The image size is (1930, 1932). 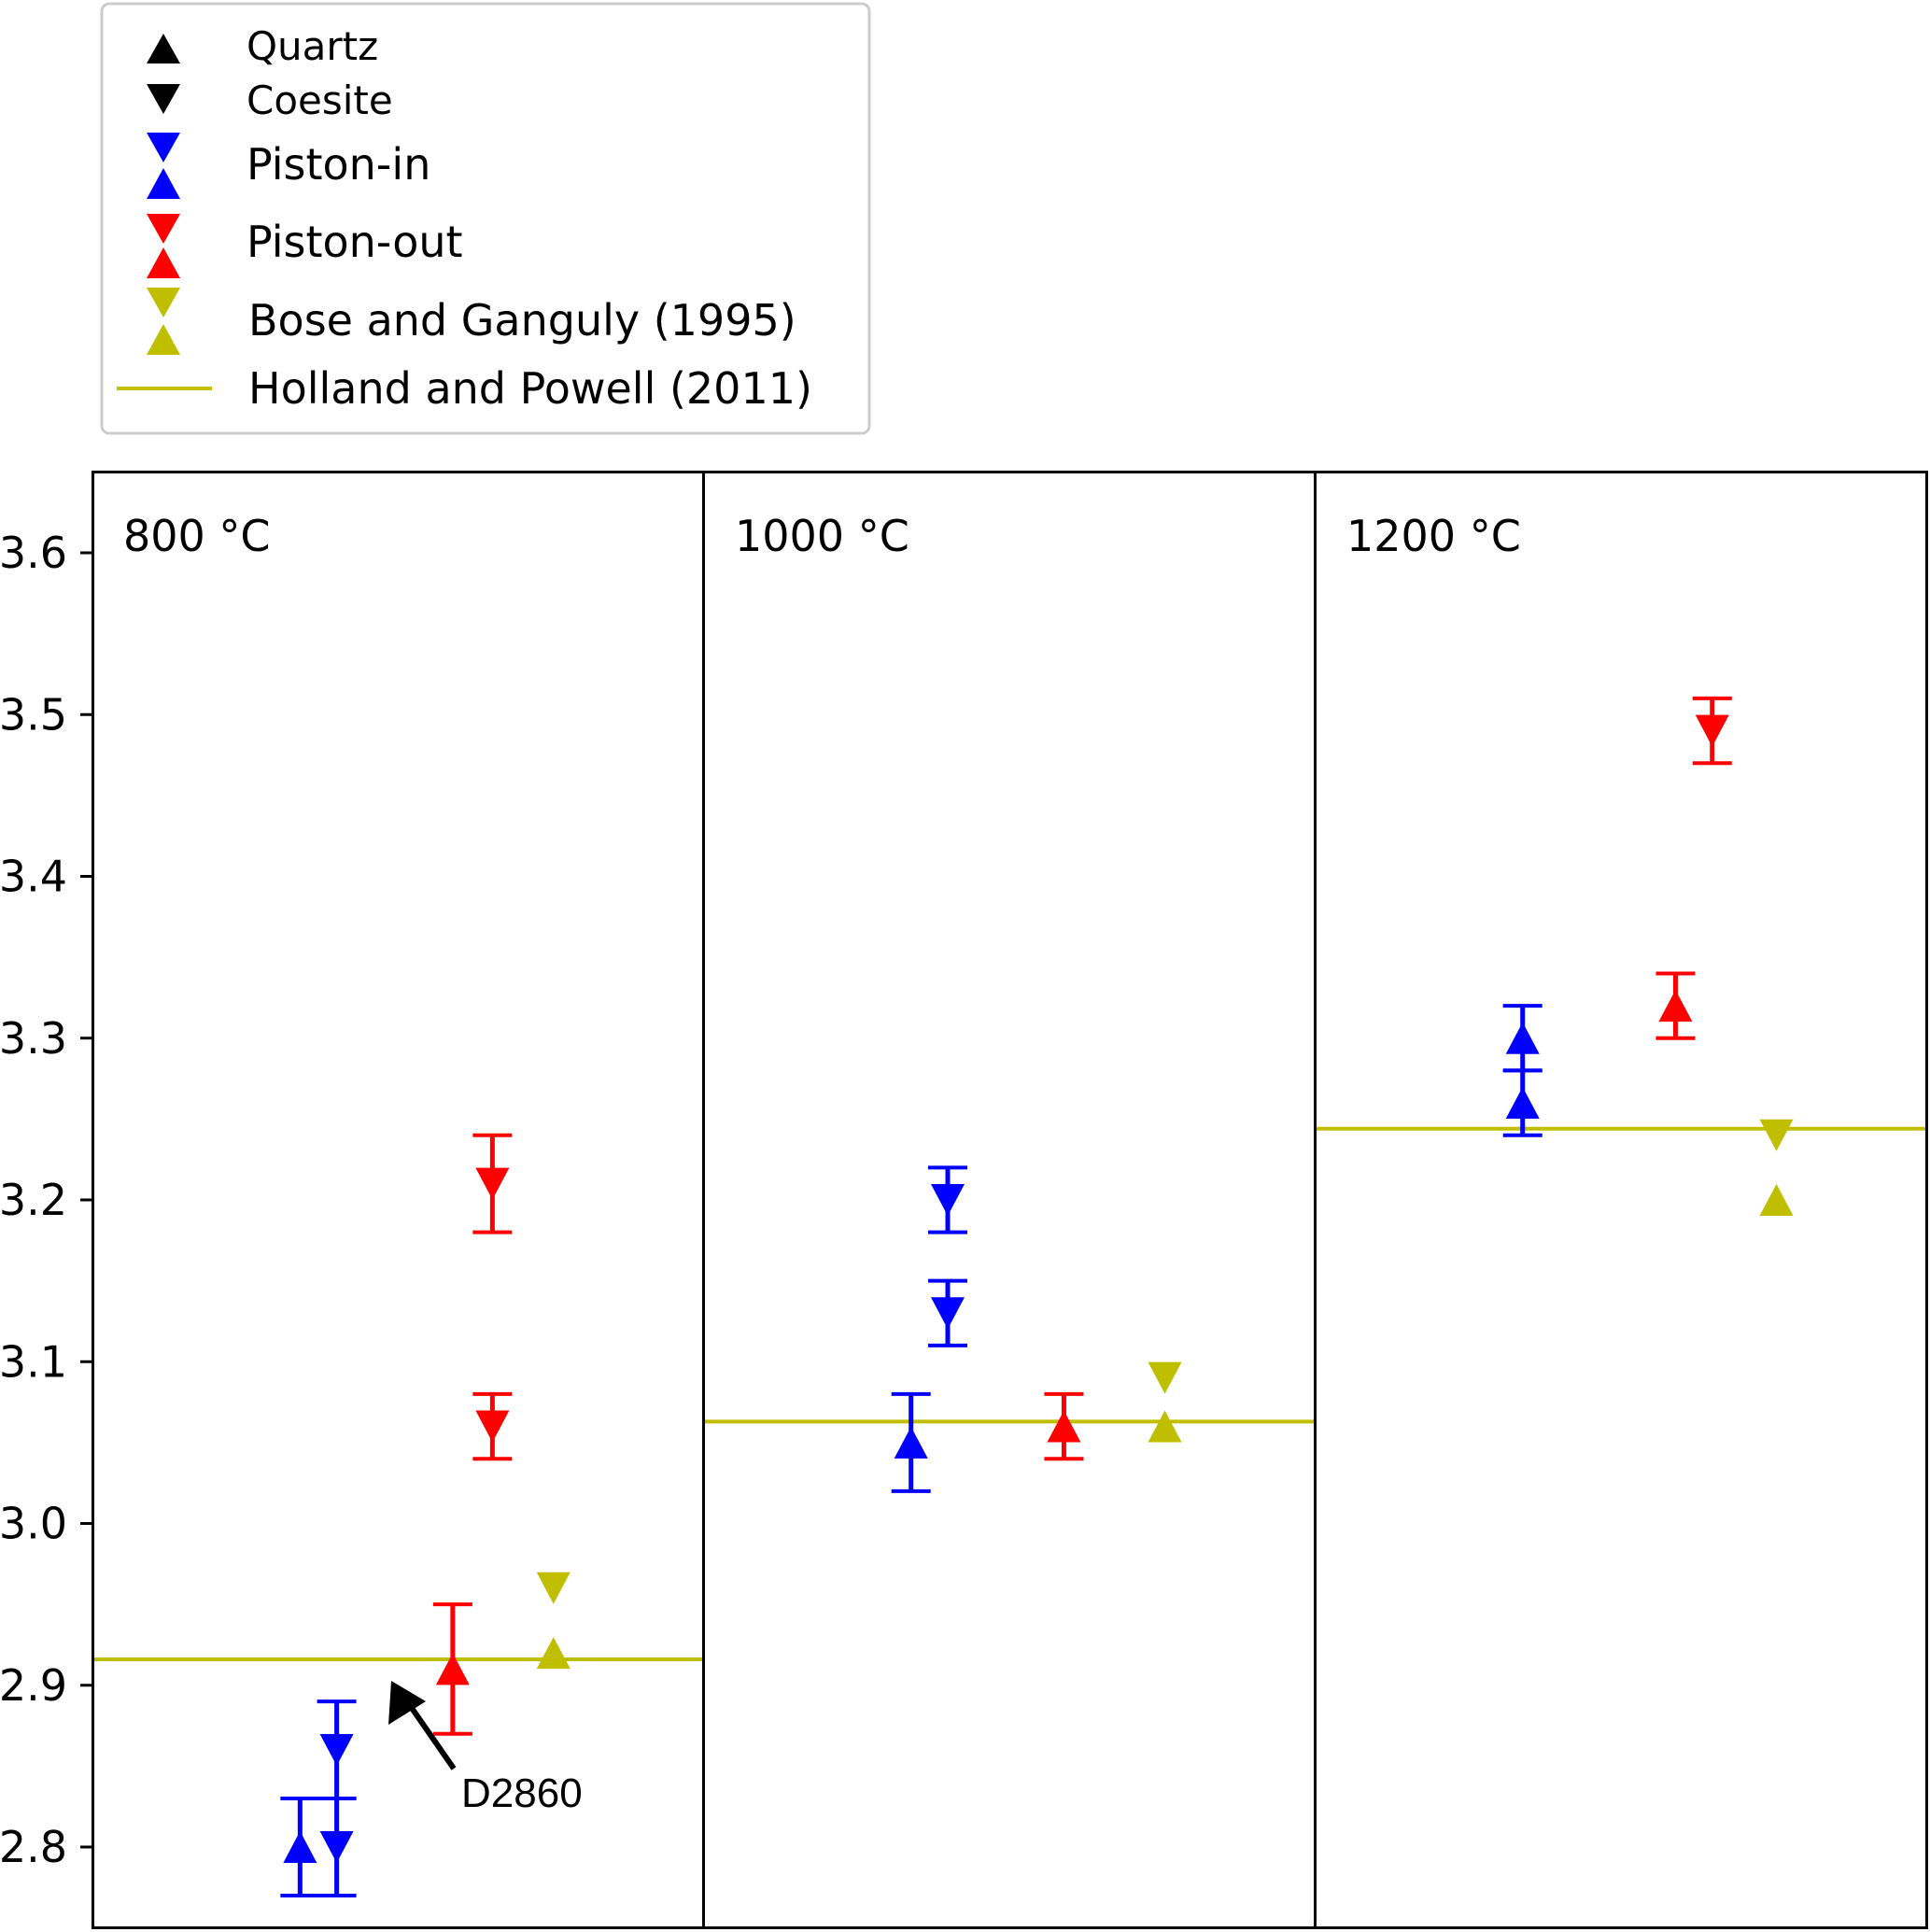 I want to click on legend-entry-piston-out: Piston-out, so click(x=305, y=246).